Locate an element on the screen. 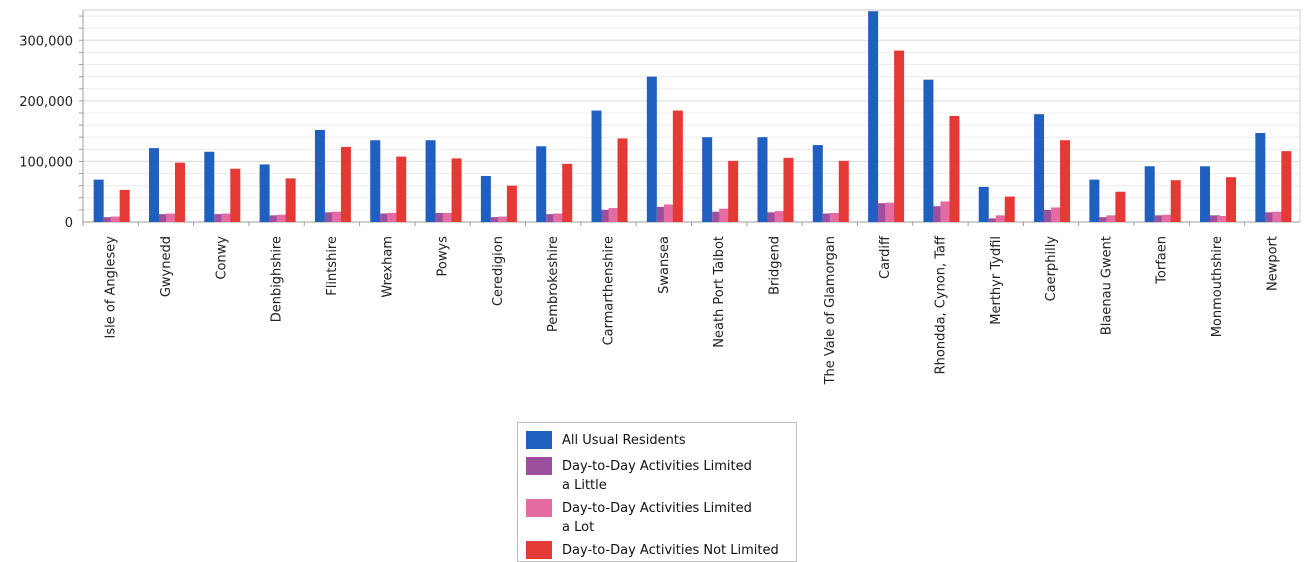 This screenshot has width=1304, height=562. x-tick-label: Neath Port Talbot is located at coordinates (719, 292).